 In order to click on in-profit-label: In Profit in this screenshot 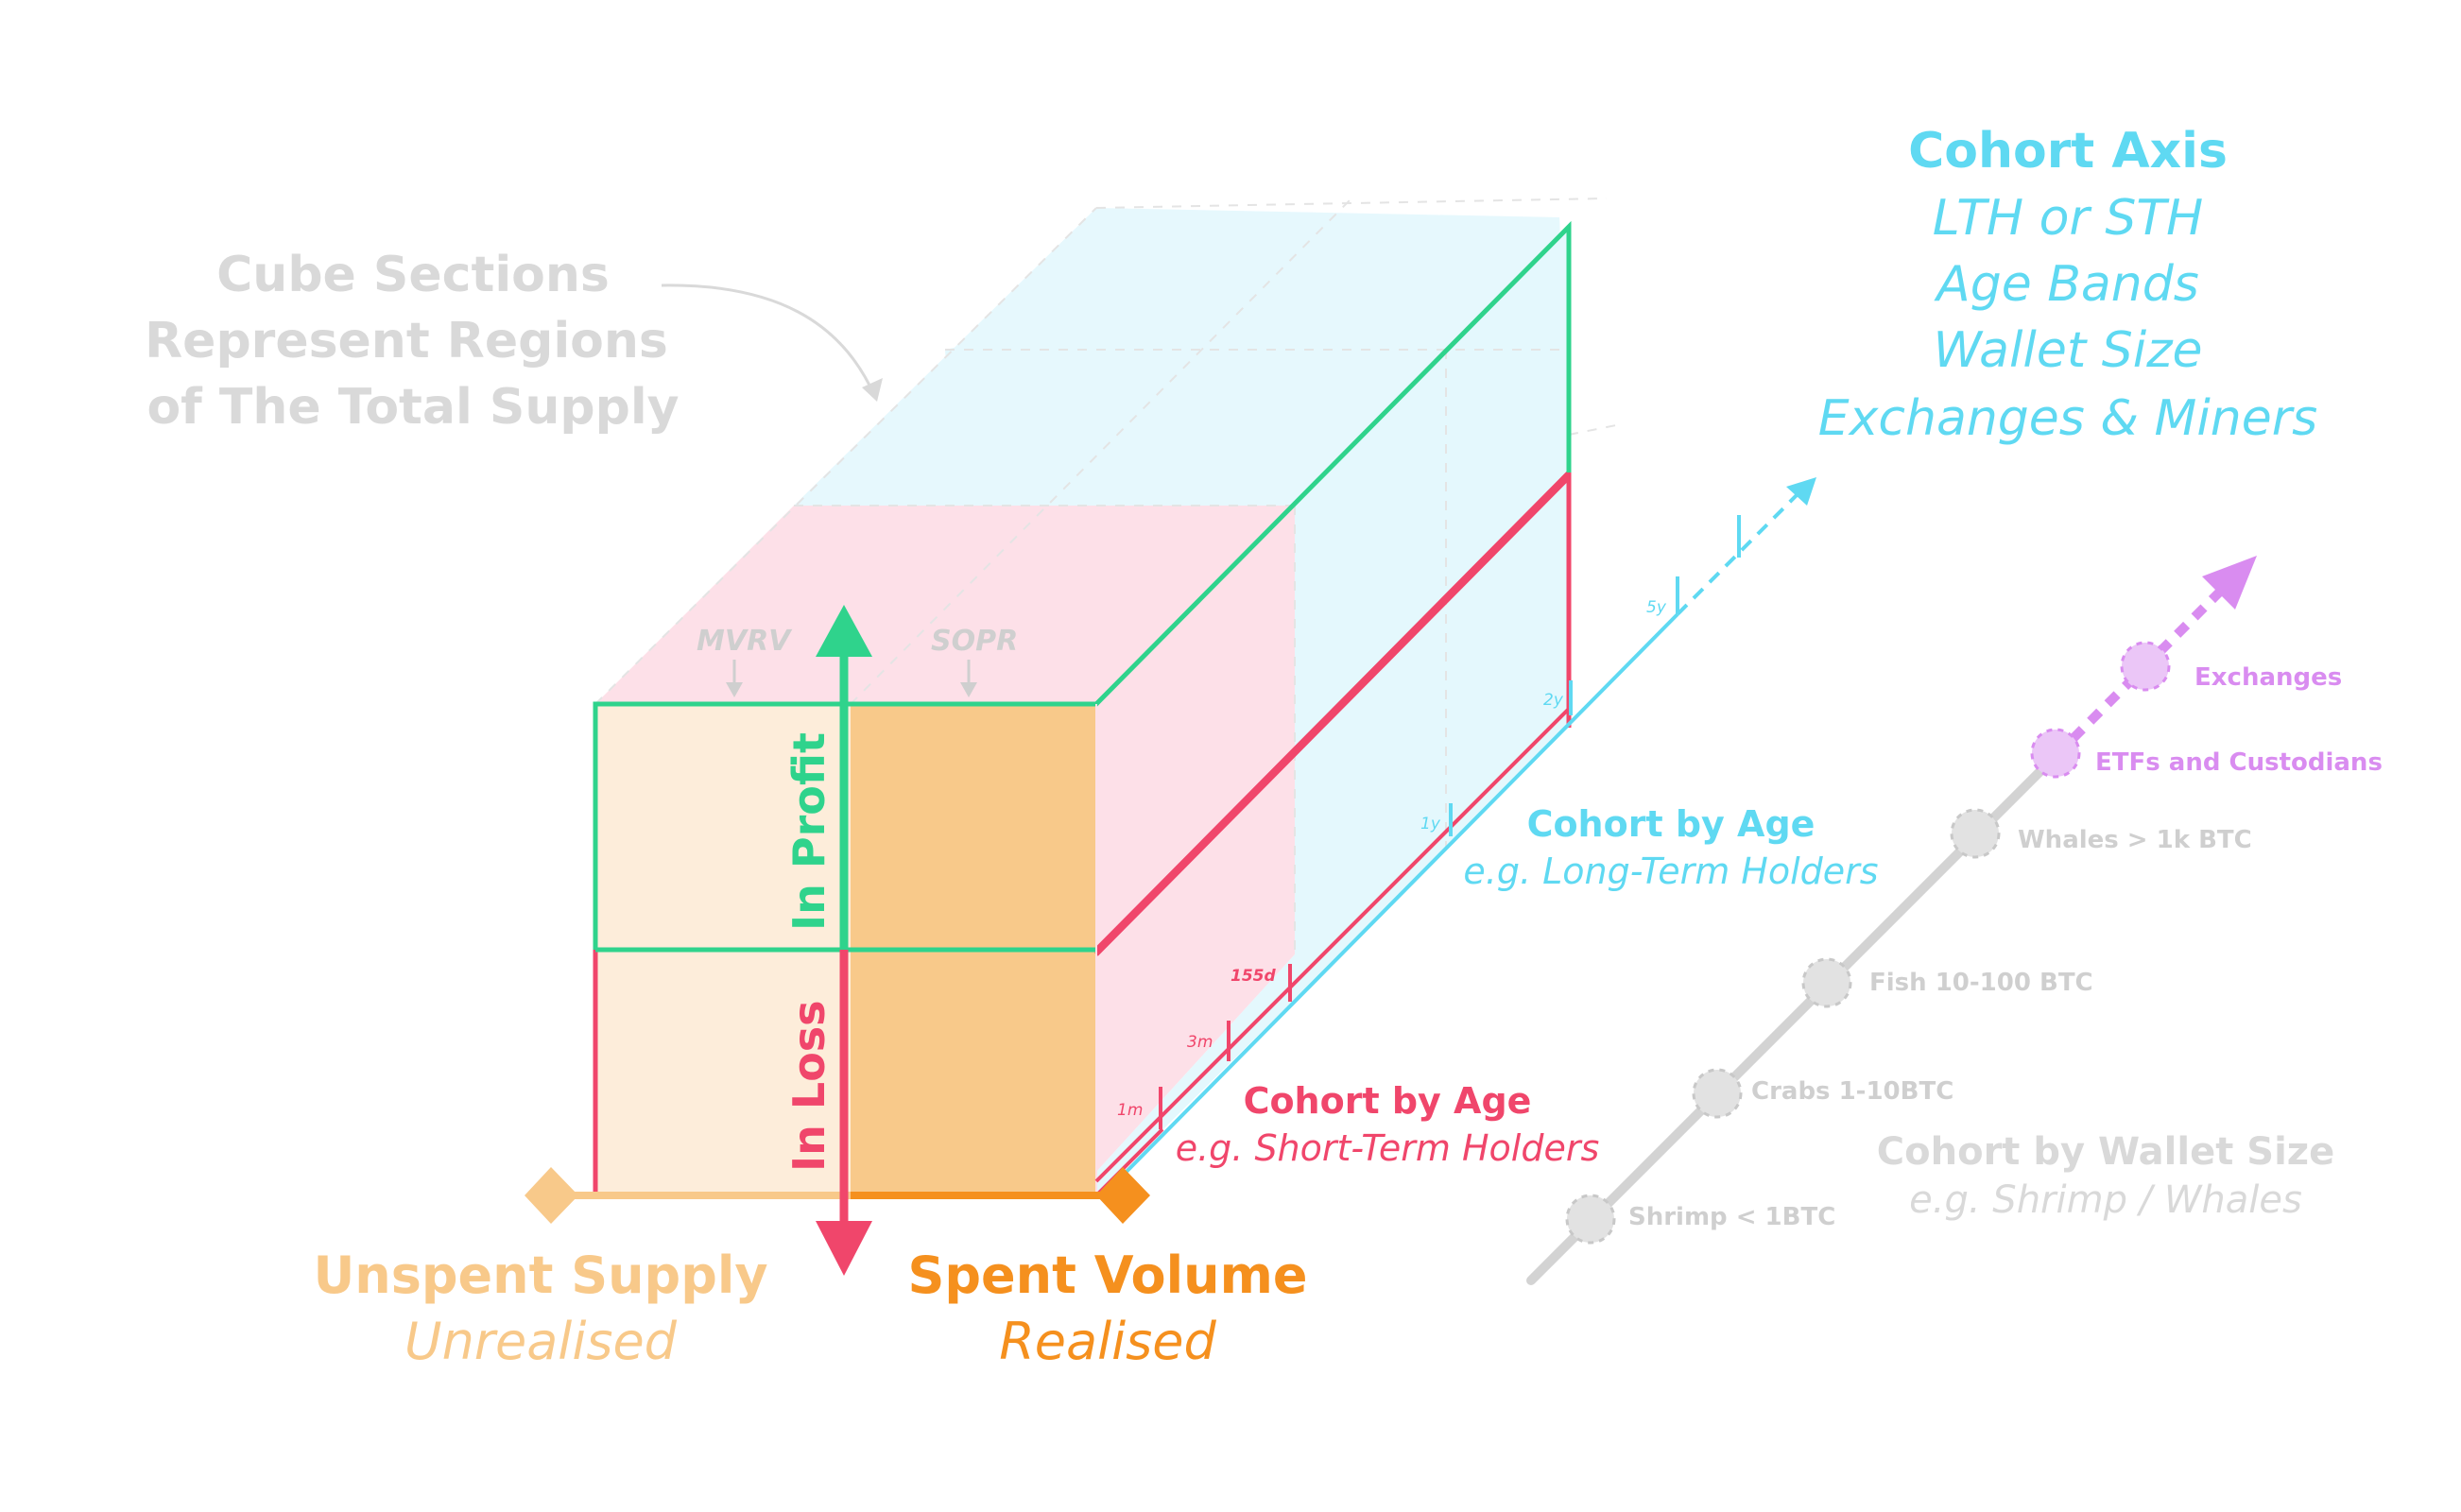, I will do `click(809, 831)`.